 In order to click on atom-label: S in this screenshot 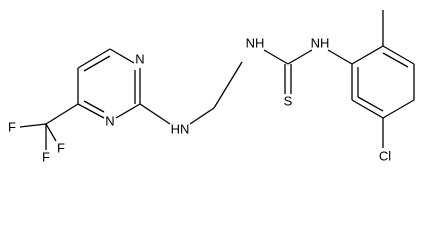, I will do `click(288, 100)`.